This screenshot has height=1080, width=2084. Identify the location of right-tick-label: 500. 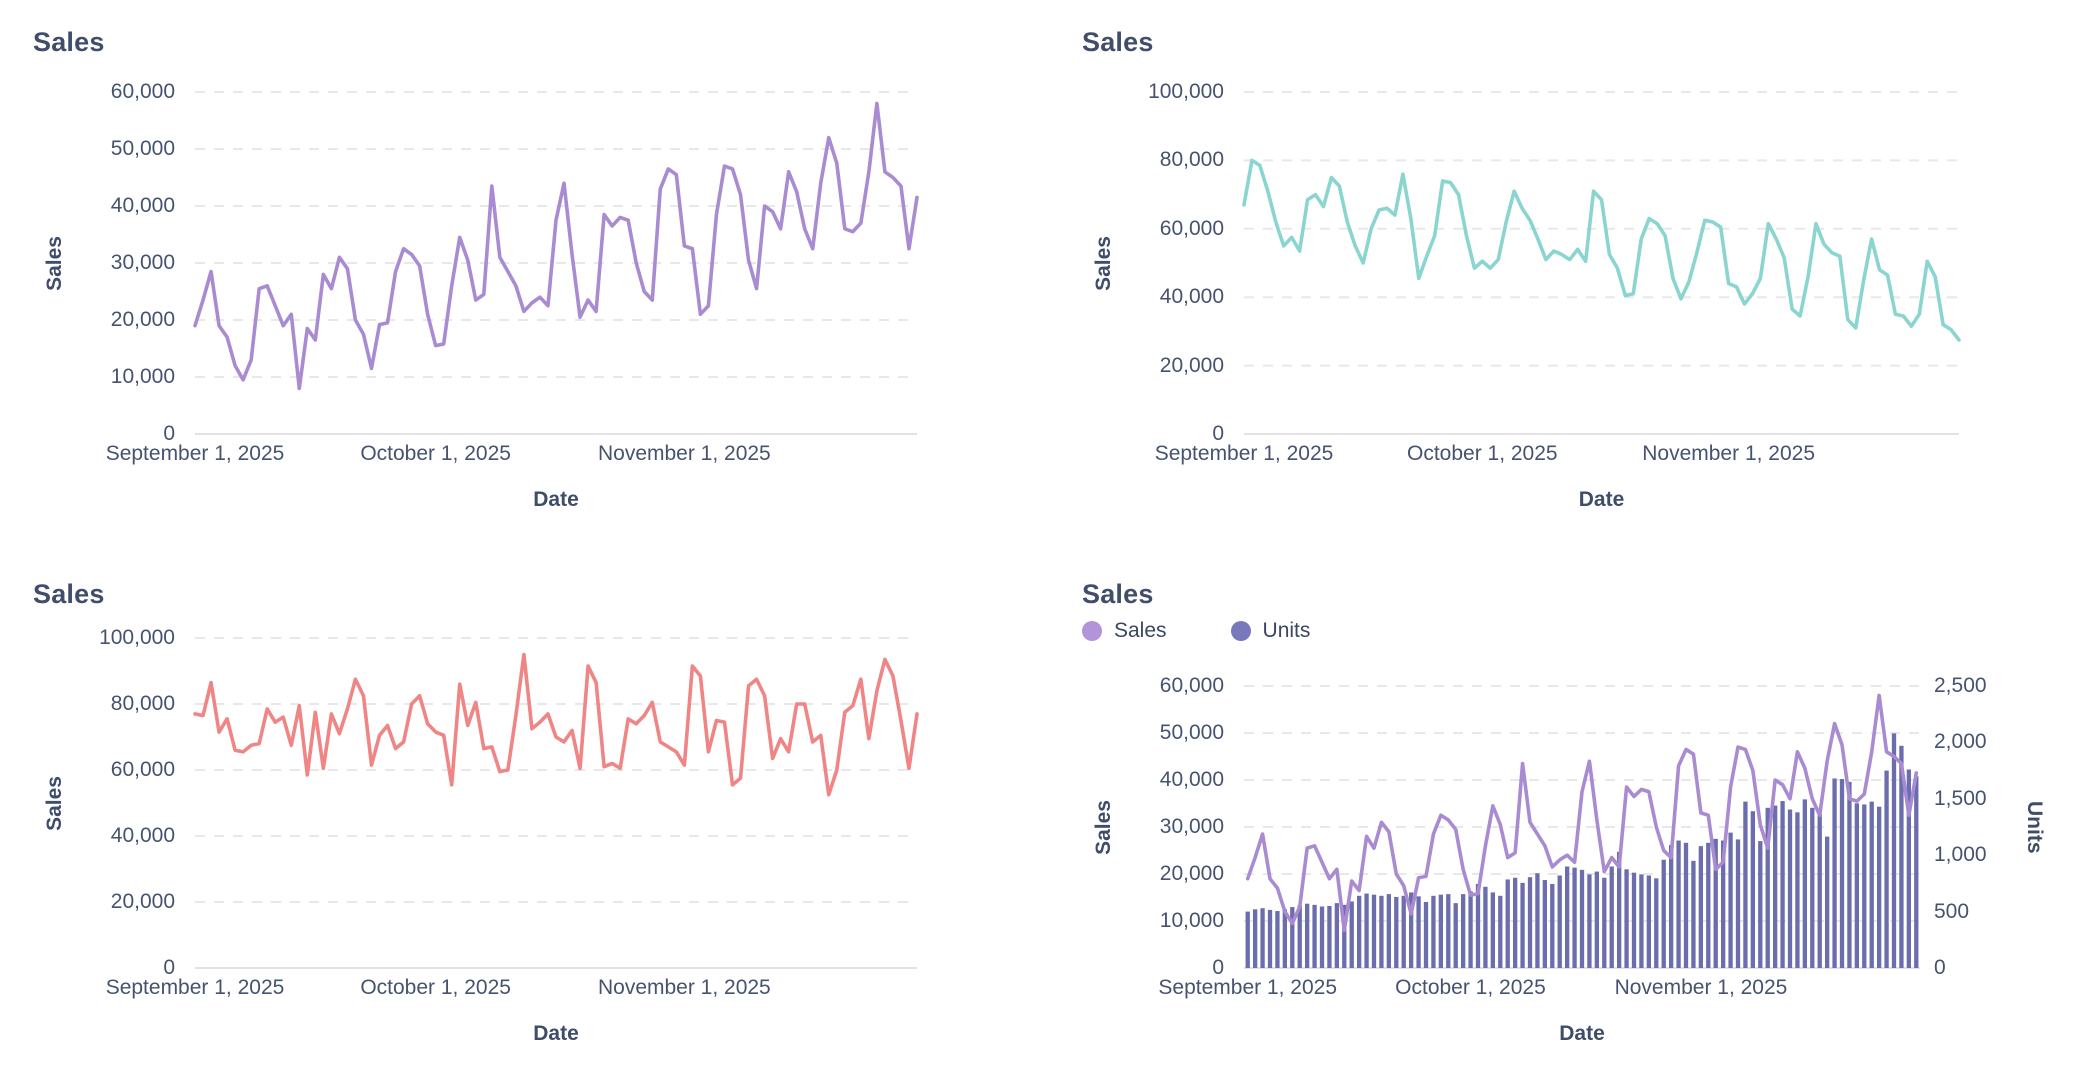
(1952, 911).